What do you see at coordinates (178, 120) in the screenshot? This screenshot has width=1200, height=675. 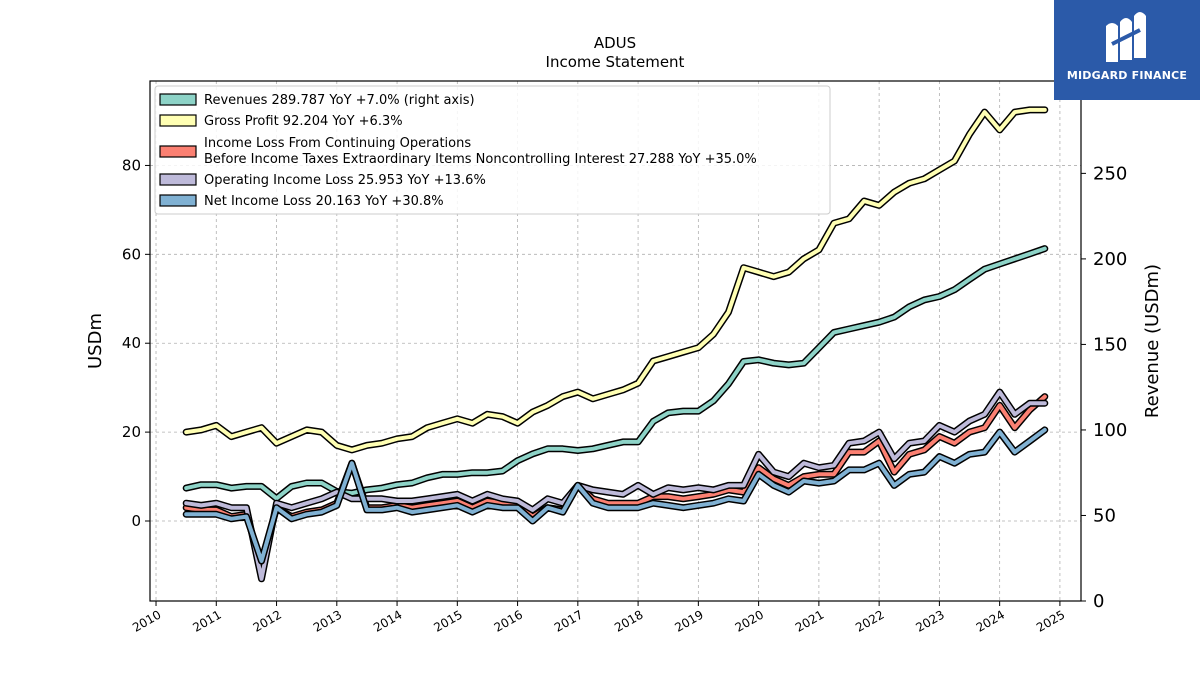 I see `legend-swatch-gross-profit` at bounding box center [178, 120].